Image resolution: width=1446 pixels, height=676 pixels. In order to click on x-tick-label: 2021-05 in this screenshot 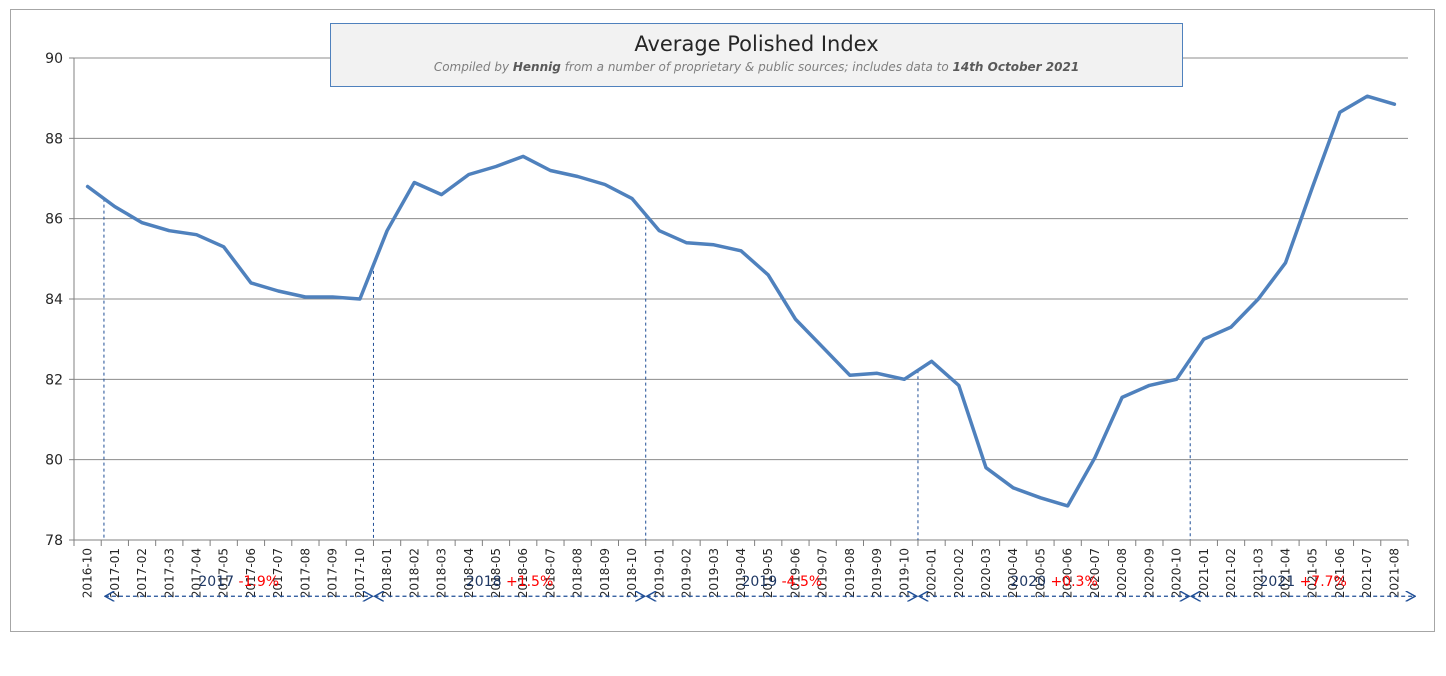, I will do `click(1313, 573)`.